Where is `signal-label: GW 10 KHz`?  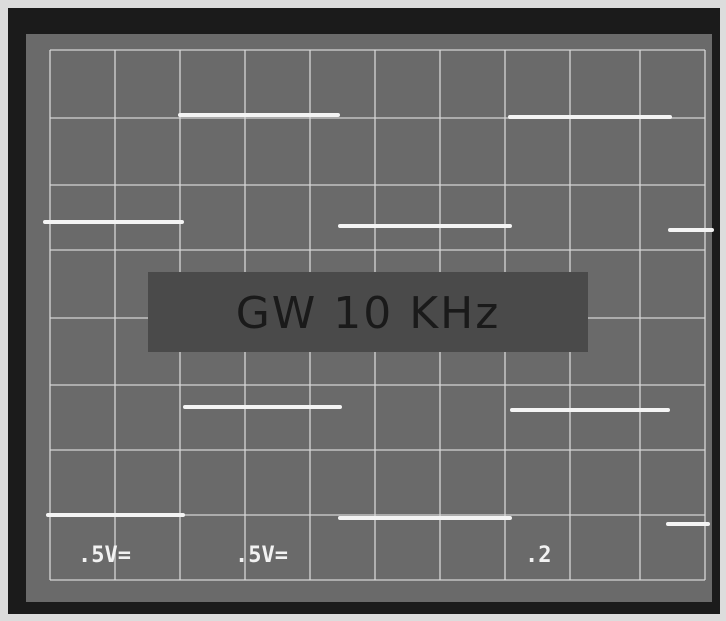
signal-label: GW 10 KHz is located at coordinates (368, 313).